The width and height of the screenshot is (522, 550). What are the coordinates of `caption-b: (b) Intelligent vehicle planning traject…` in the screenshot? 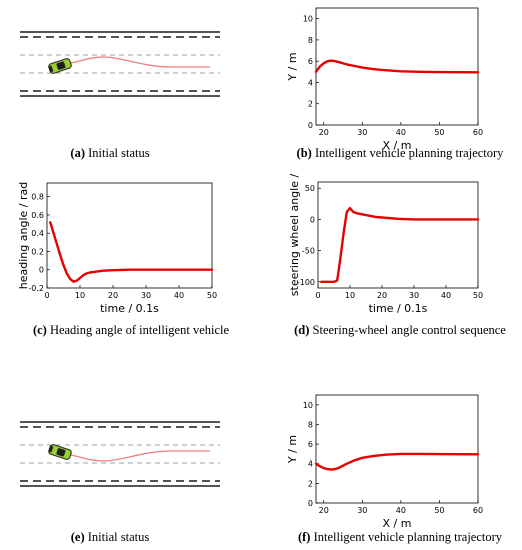 It's located at (401, 153).